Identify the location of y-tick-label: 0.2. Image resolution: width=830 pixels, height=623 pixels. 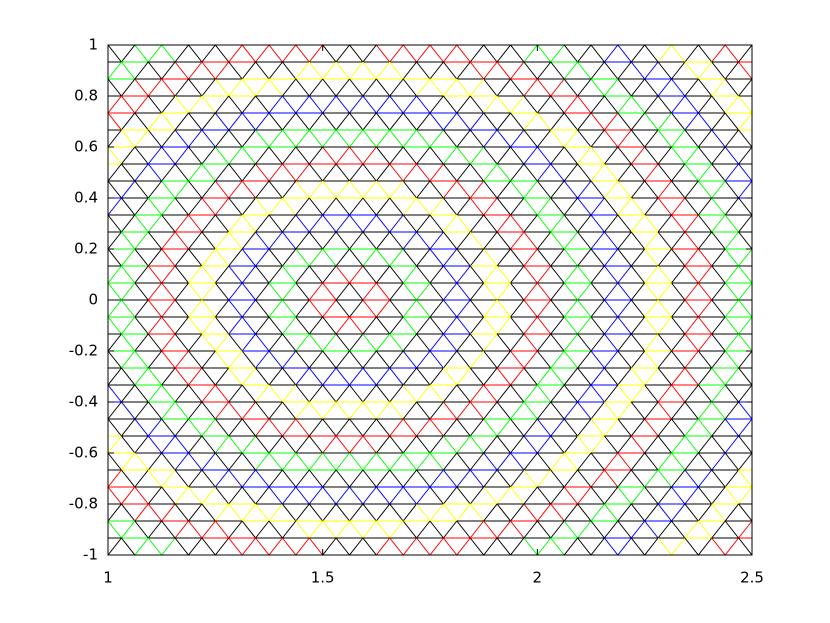
(86, 249).